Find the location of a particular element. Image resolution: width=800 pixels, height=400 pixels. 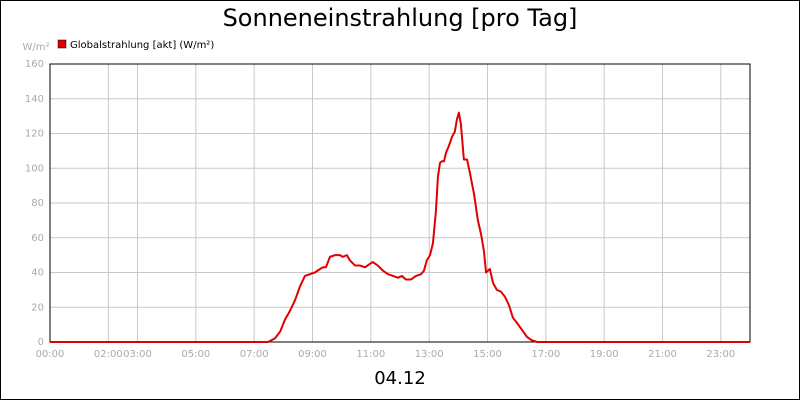

x-tick-label: 21:00 is located at coordinates (662, 354).